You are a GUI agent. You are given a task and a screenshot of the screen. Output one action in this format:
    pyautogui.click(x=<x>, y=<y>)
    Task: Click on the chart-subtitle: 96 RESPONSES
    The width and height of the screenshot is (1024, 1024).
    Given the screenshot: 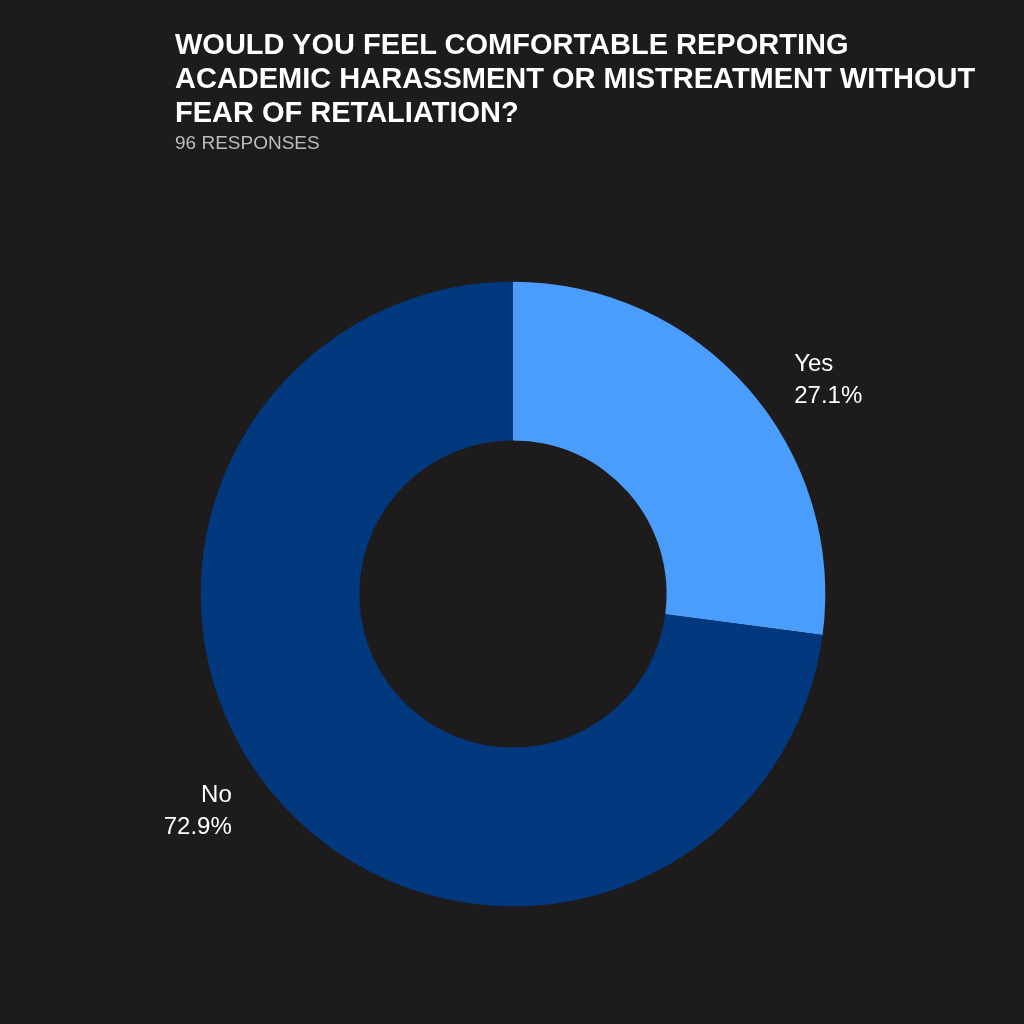 What is the action you would take?
    pyautogui.click(x=247, y=142)
    